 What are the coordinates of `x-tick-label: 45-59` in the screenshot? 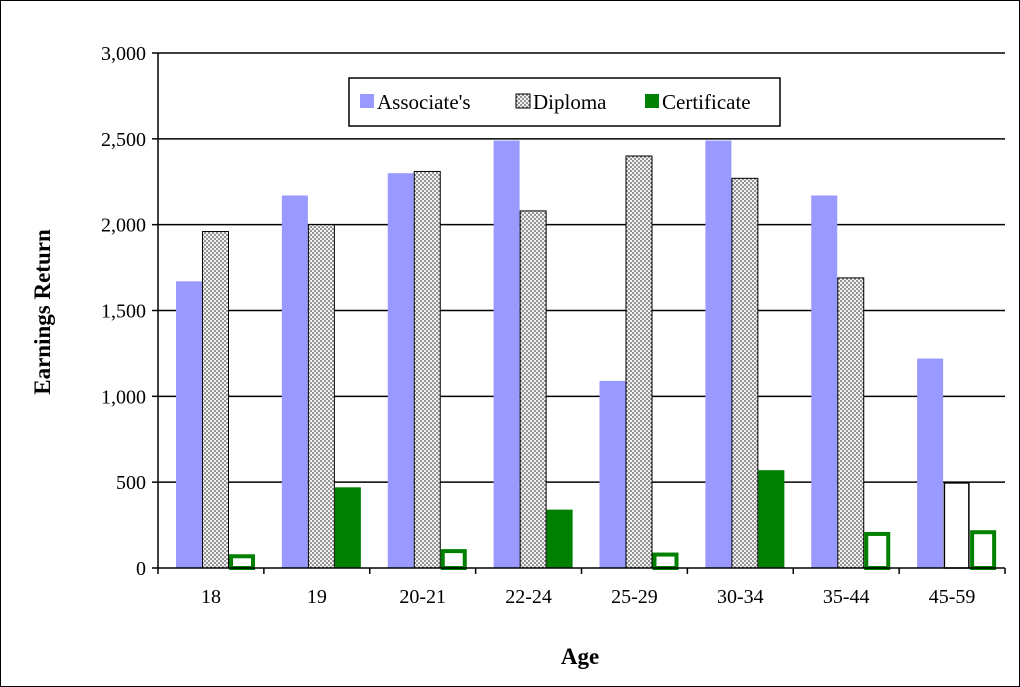 It's located at (952, 597).